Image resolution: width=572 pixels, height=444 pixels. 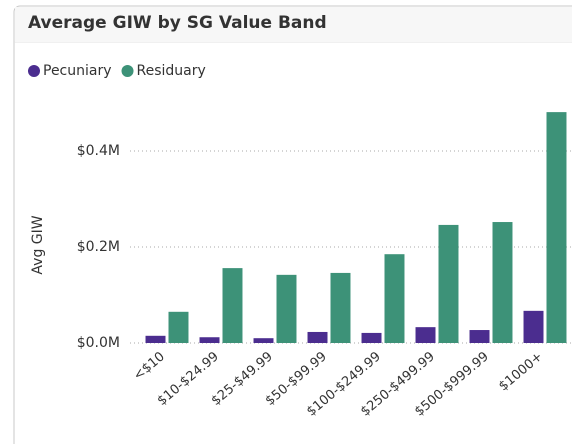 I want to click on chart-title: Average GIW by SG Value Band, so click(x=177, y=23).